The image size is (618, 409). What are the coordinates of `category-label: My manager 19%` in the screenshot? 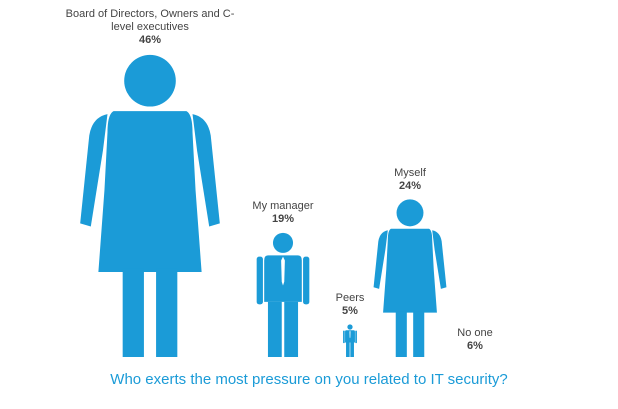 It's located at (283, 213).